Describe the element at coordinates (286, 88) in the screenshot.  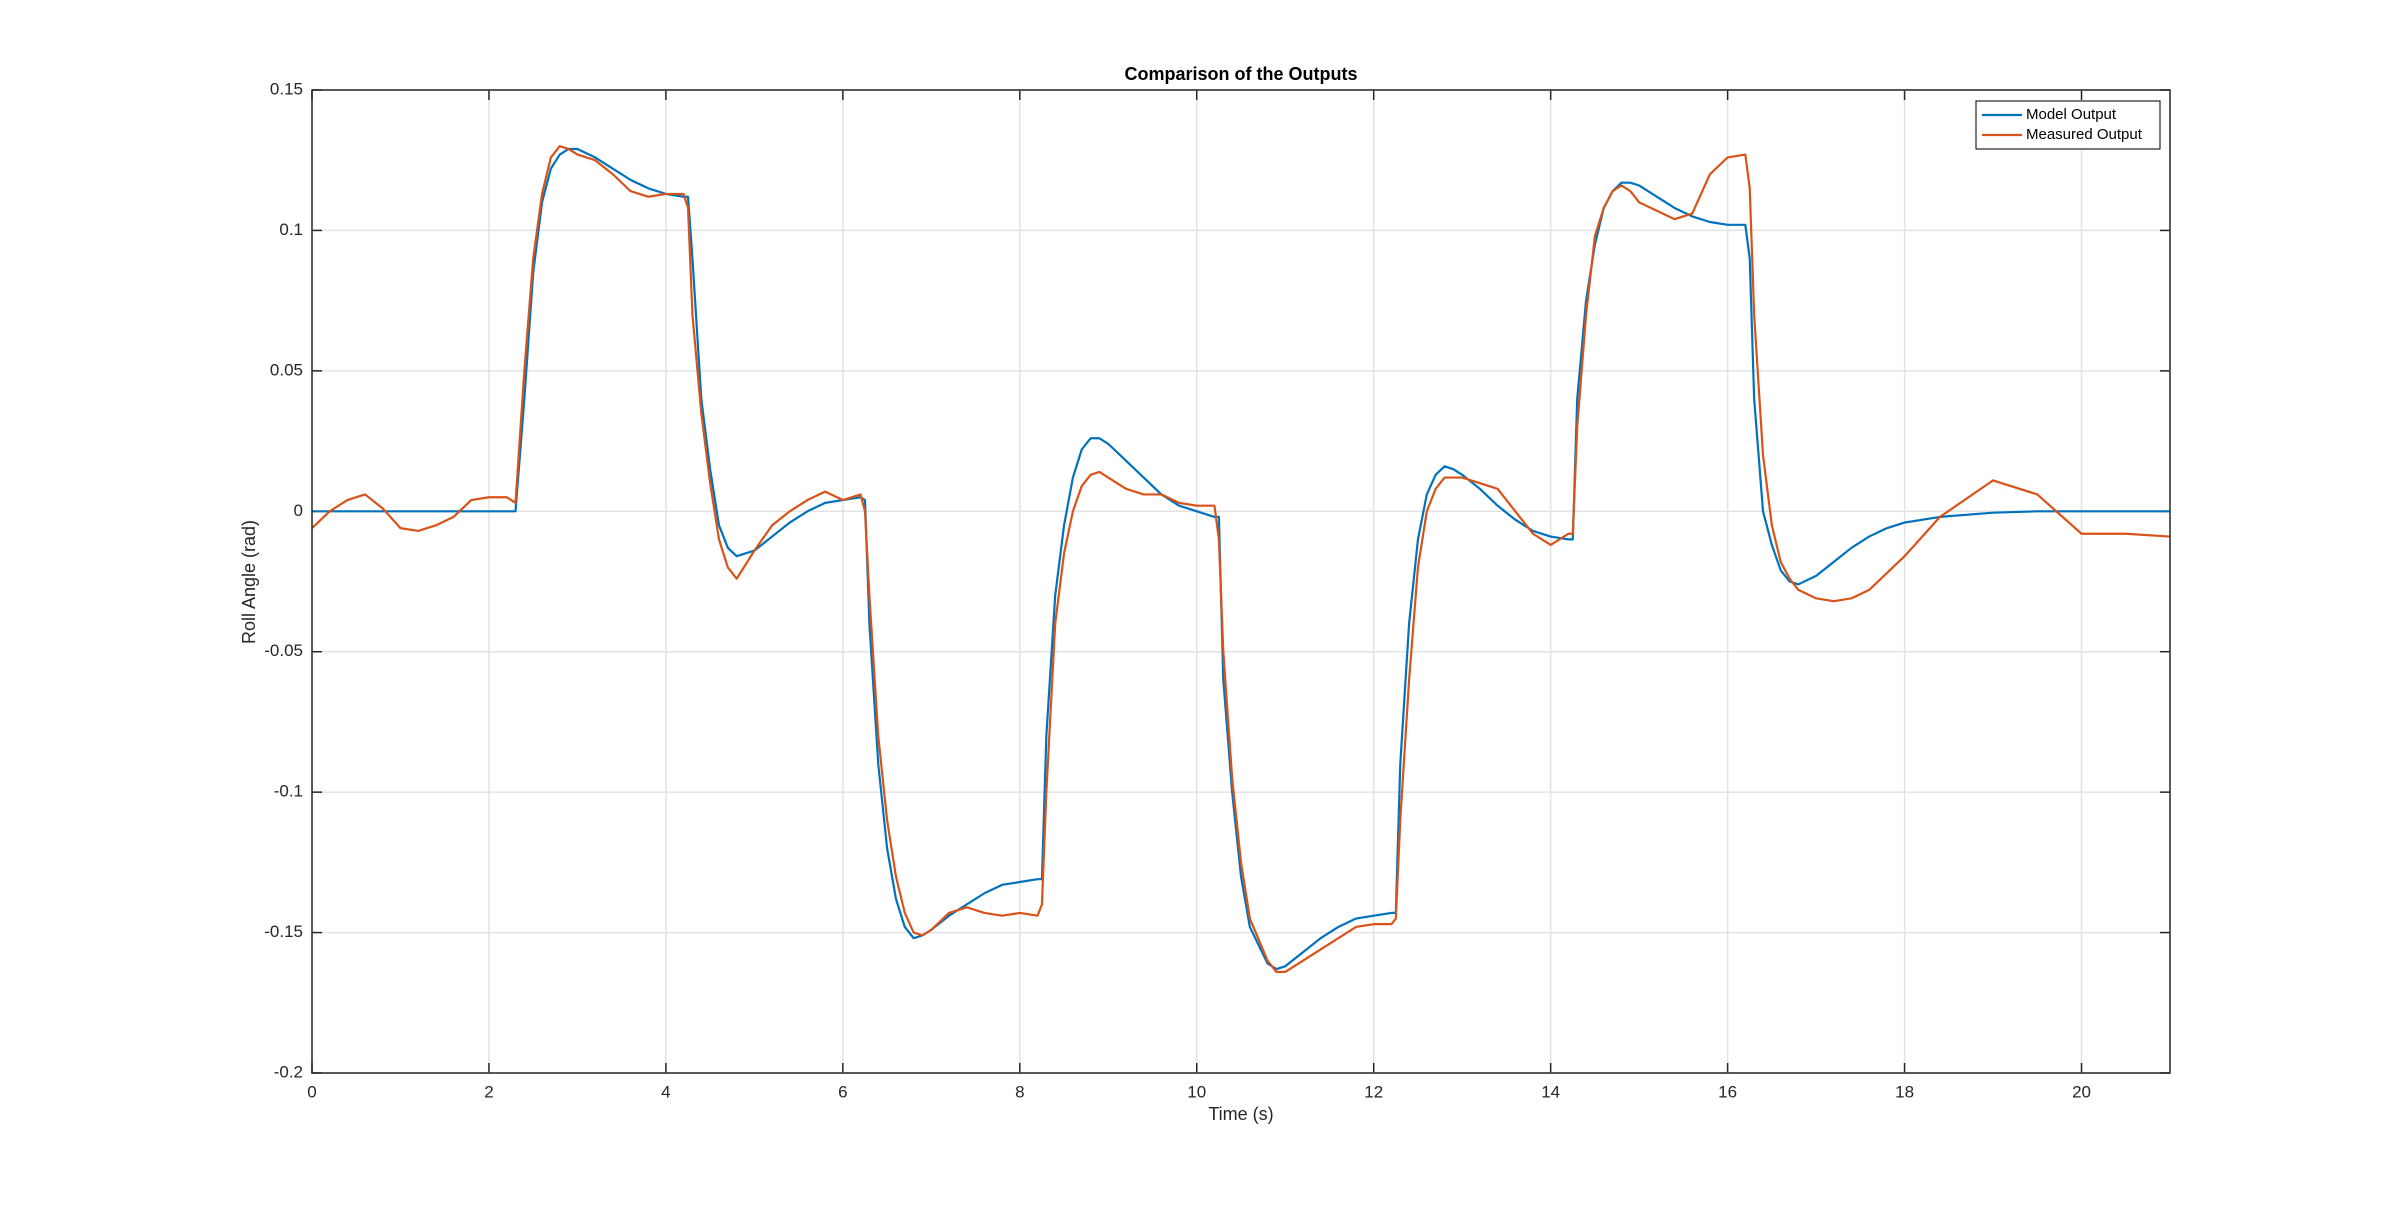
I see `y-tick-label: 0.15` at that location.